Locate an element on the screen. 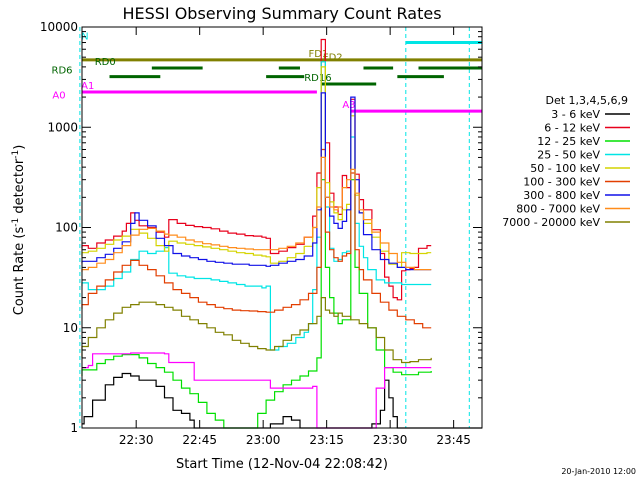  x-axis-label: Start Time (12-Nov-04 22:08:42) is located at coordinates (282, 464).